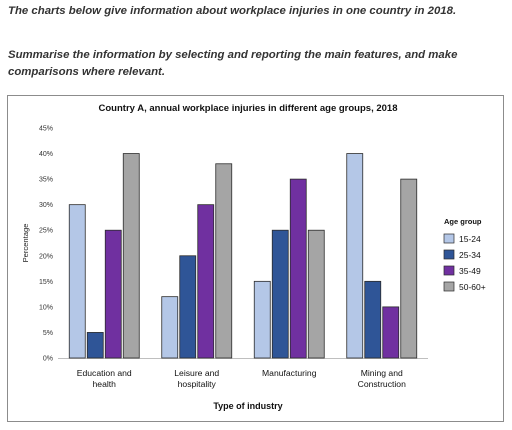 The height and width of the screenshot is (430, 512). I want to click on category-label: Leisure and, so click(196, 373).